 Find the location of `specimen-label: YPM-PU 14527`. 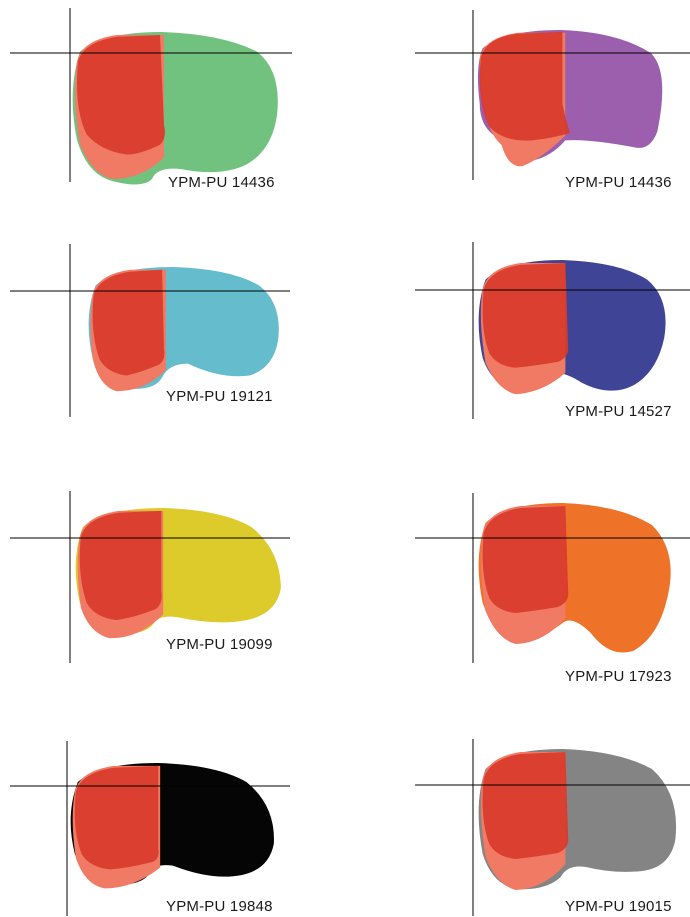

specimen-label: YPM-PU 14527 is located at coordinates (618, 411).